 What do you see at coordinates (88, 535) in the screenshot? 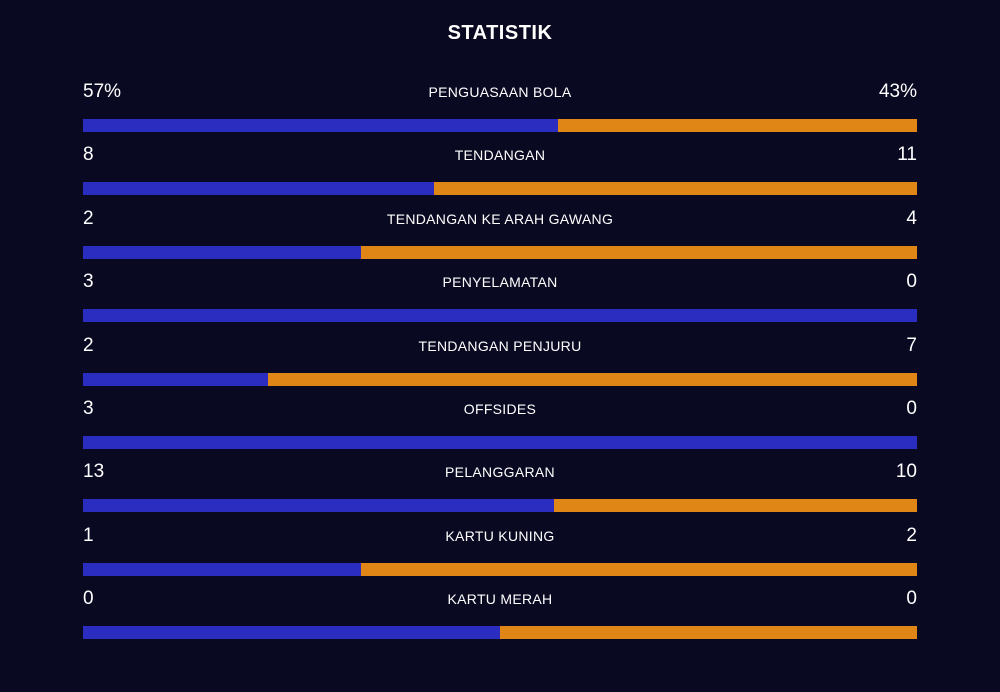
I see `home-value: 1` at bounding box center [88, 535].